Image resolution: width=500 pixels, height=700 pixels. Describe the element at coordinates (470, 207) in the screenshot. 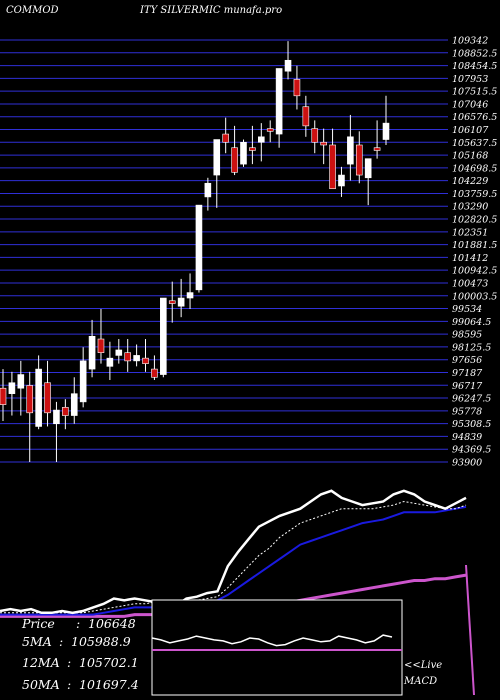

I see `price-tick-label: 103290` at that location.